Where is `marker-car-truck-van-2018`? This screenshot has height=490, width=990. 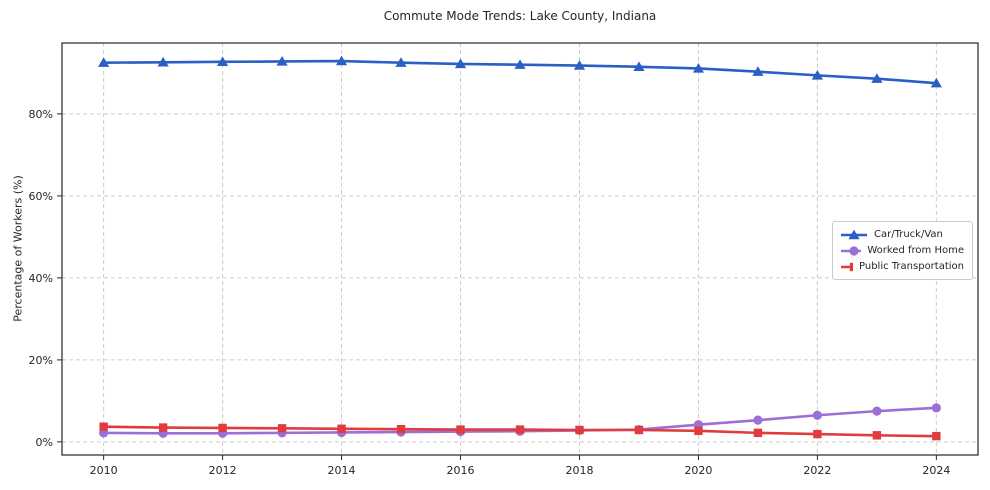 marker-car-truck-van-2018 is located at coordinates (579, 65).